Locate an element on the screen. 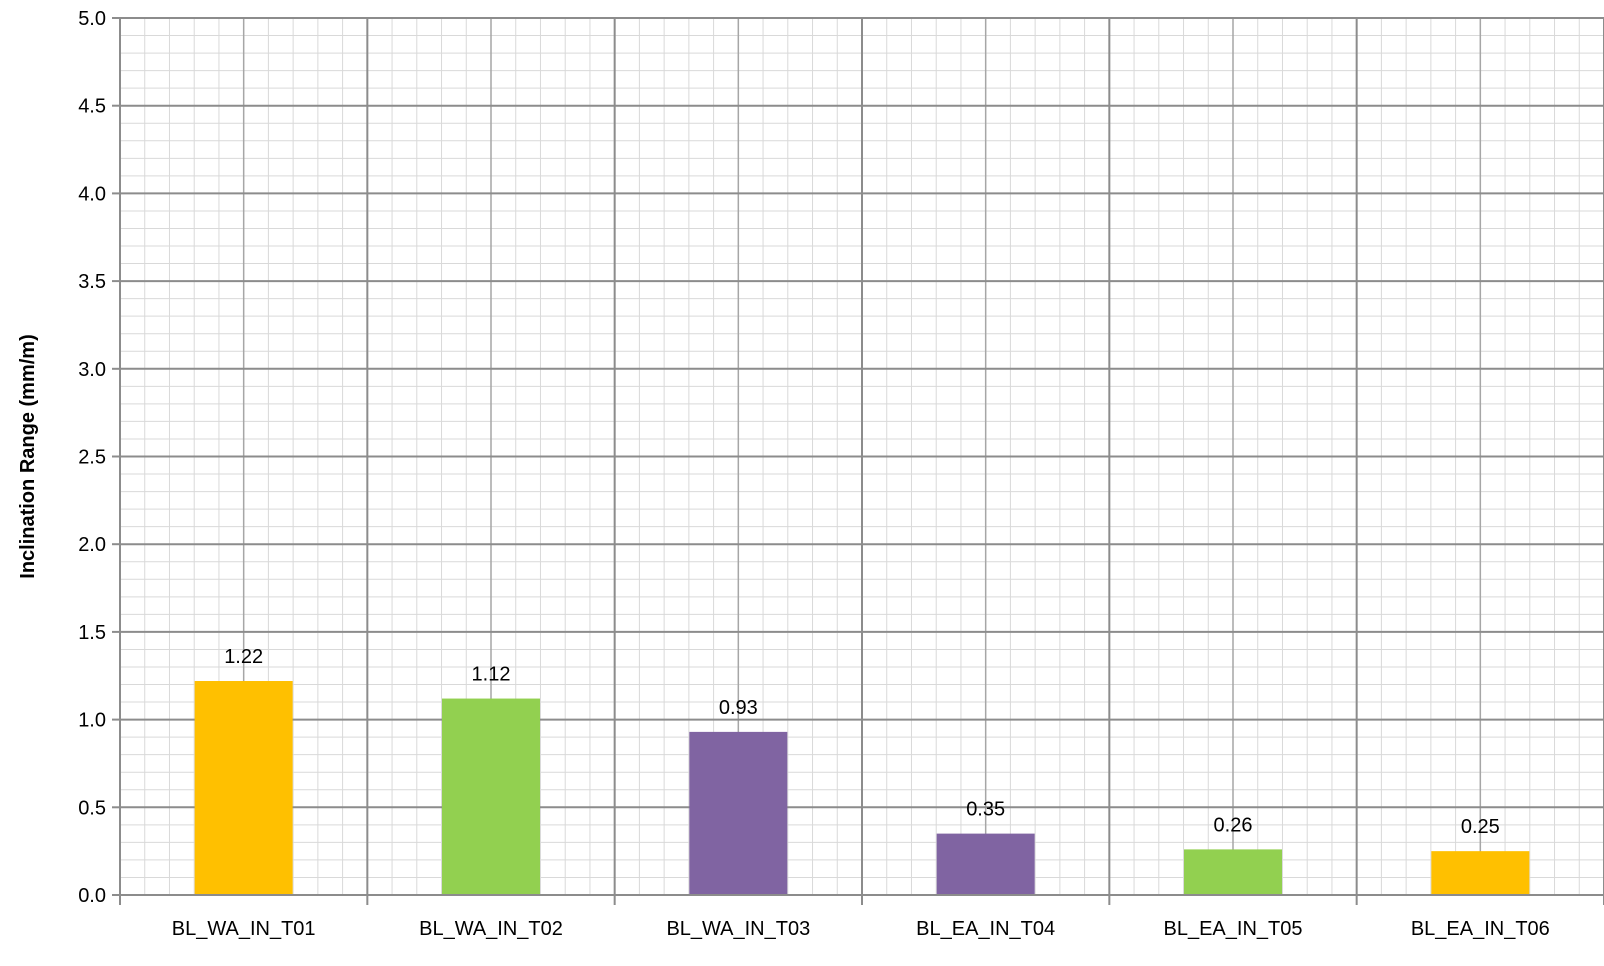 The height and width of the screenshot is (966, 1604). bar-bl-ea-in-t05 is located at coordinates (1233, 872).